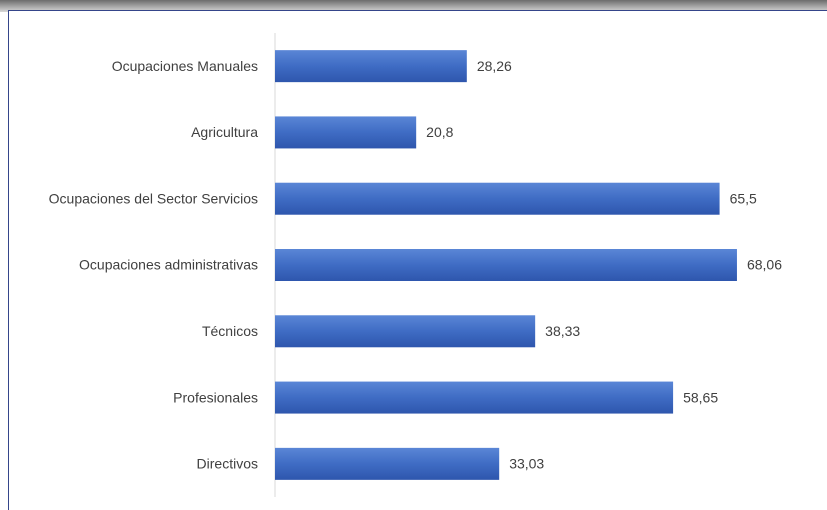 This screenshot has height=510, width=827. I want to click on top-shadow, so click(413, 6).